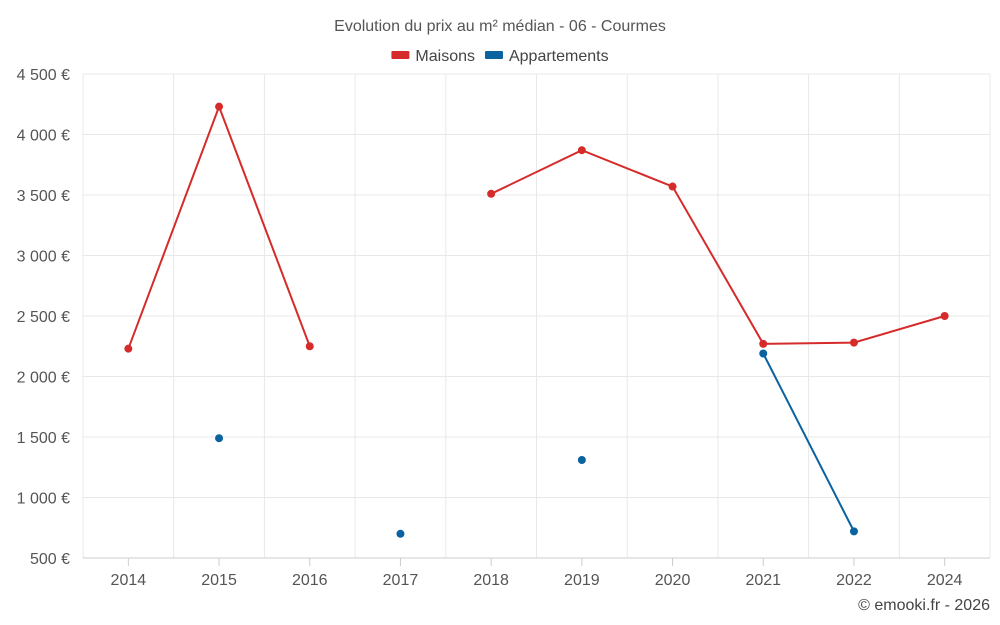 The height and width of the screenshot is (625, 1000). I want to click on credit-text: © emooki.fr - 2026, so click(924, 605).